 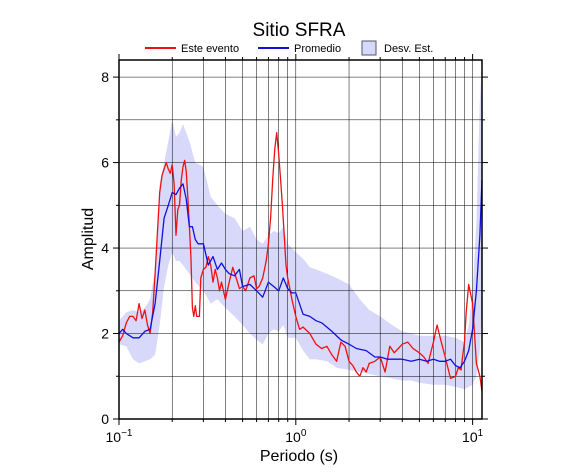 I want to click on x-tick-label: 10¹, so click(x=473, y=436).